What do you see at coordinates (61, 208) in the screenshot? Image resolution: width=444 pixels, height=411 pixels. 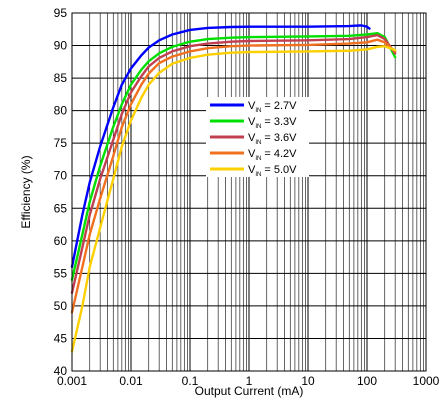 I see `y-tick-label: 65` at bounding box center [61, 208].